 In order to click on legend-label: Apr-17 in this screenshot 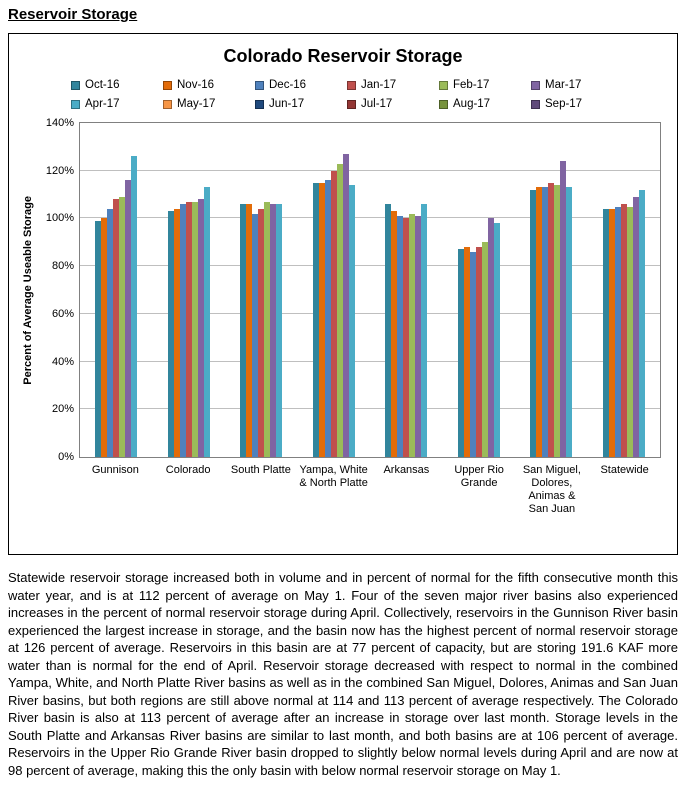, I will do `click(102, 104)`.